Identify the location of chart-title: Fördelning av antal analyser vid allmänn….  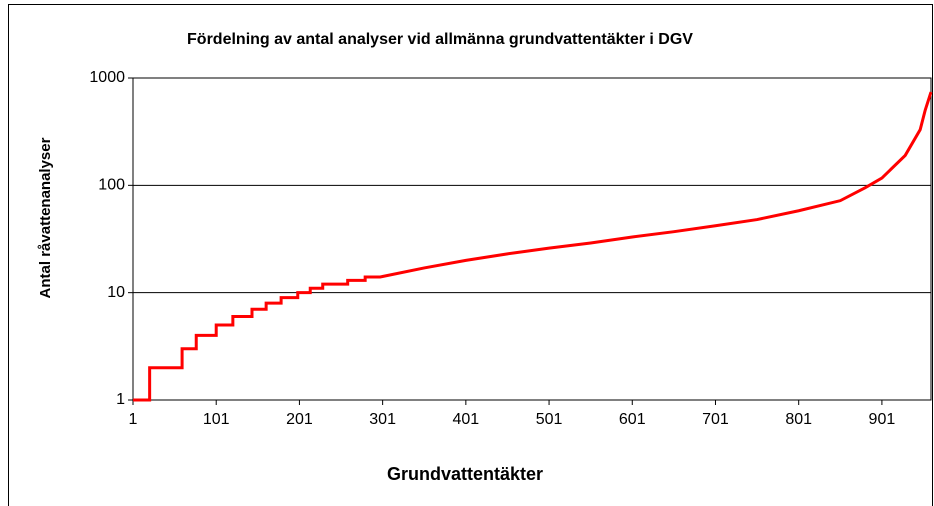
(440, 39).